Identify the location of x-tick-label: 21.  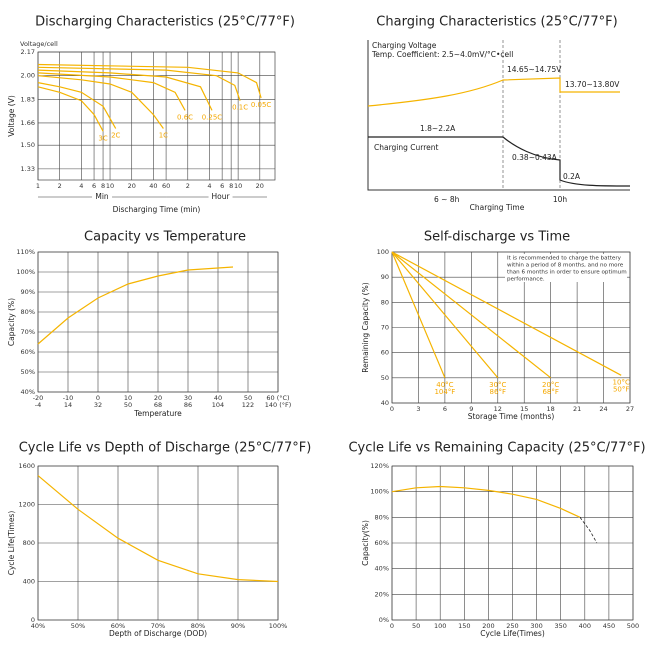
(577, 409).